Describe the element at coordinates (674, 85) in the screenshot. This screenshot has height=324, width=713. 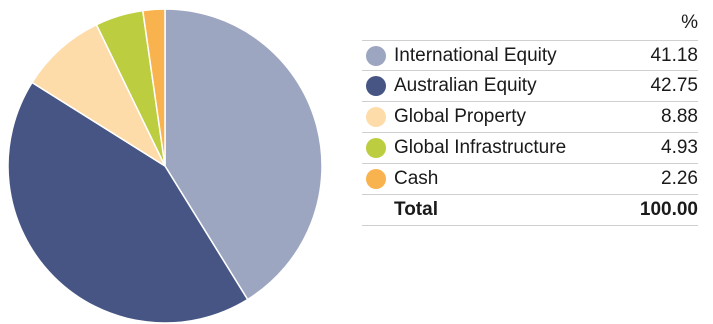
I see `legend-value-australian-equity: 42.75` at that location.